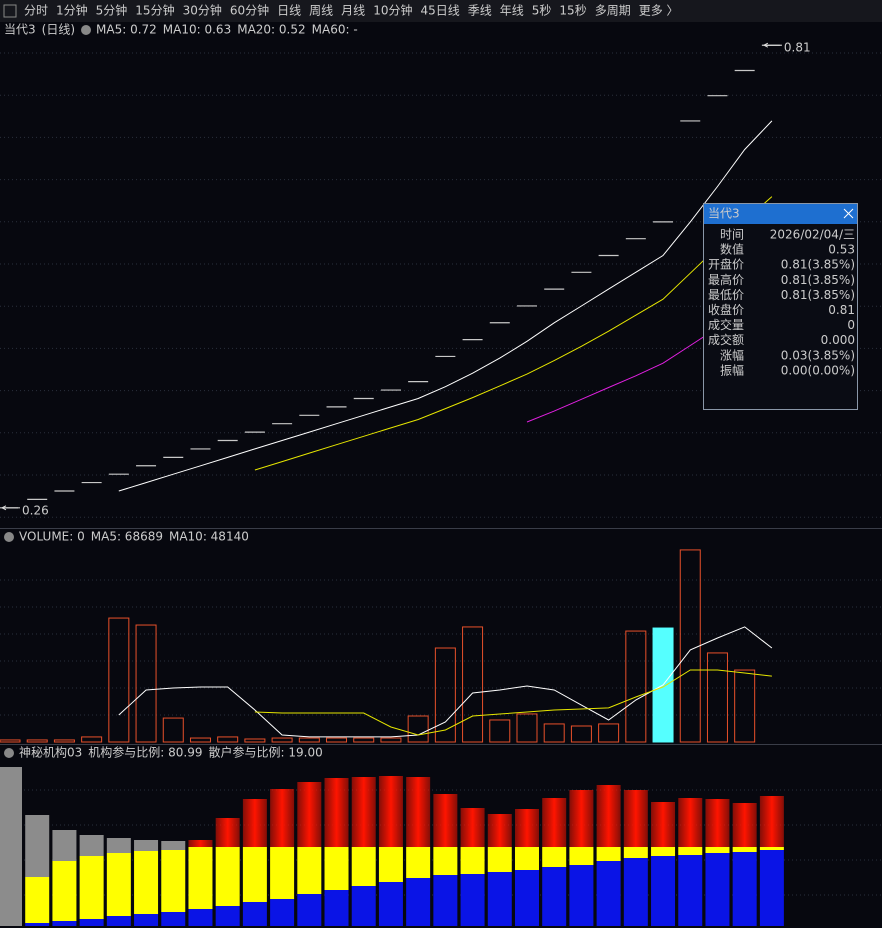 This screenshot has width=882, height=928. What do you see at coordinates (10, 11) in the screenshot?
I see `toolbar-icon` at bounding box center [10, 11].